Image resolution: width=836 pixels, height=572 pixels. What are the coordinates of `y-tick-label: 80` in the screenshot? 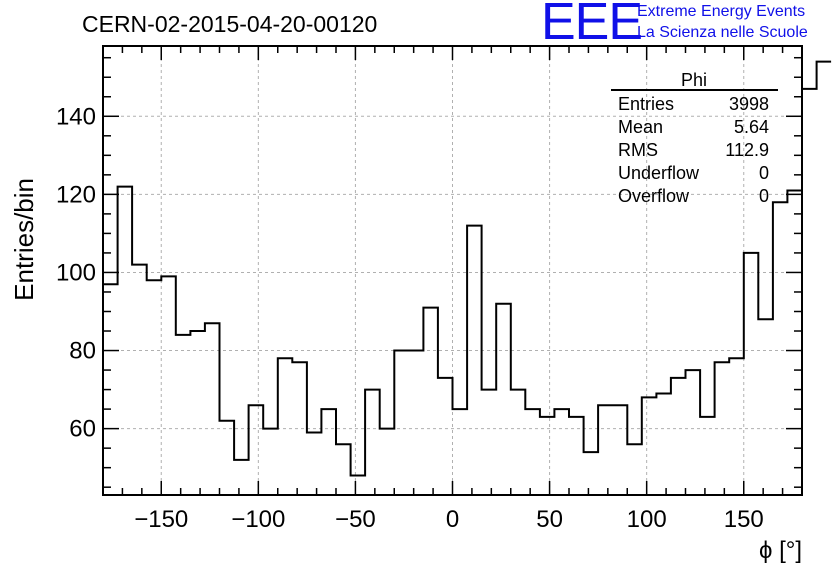 It's located at (82, 351).